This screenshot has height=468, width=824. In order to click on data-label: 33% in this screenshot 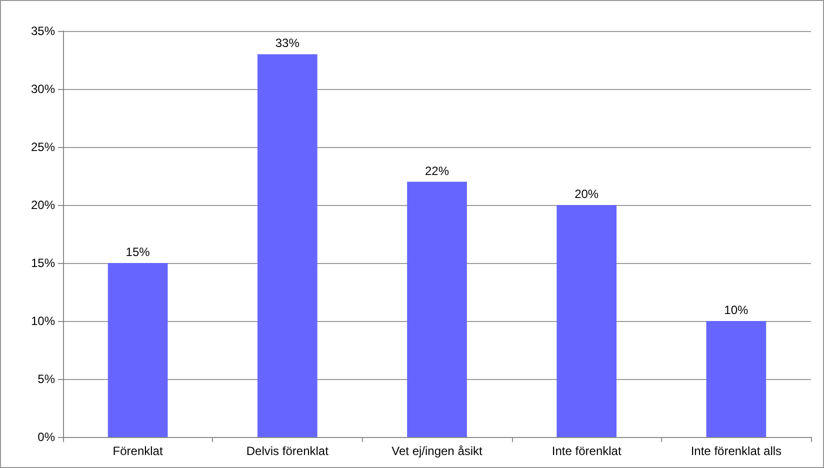, I will do `click(287, 43)`.